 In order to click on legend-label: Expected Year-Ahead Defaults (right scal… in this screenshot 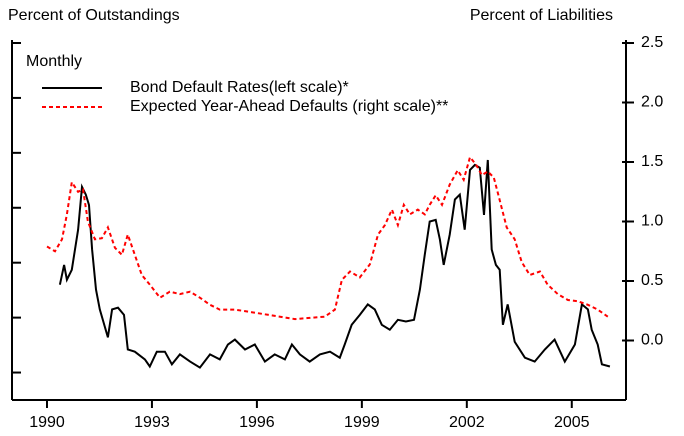, I will do `click(289, 106)`.